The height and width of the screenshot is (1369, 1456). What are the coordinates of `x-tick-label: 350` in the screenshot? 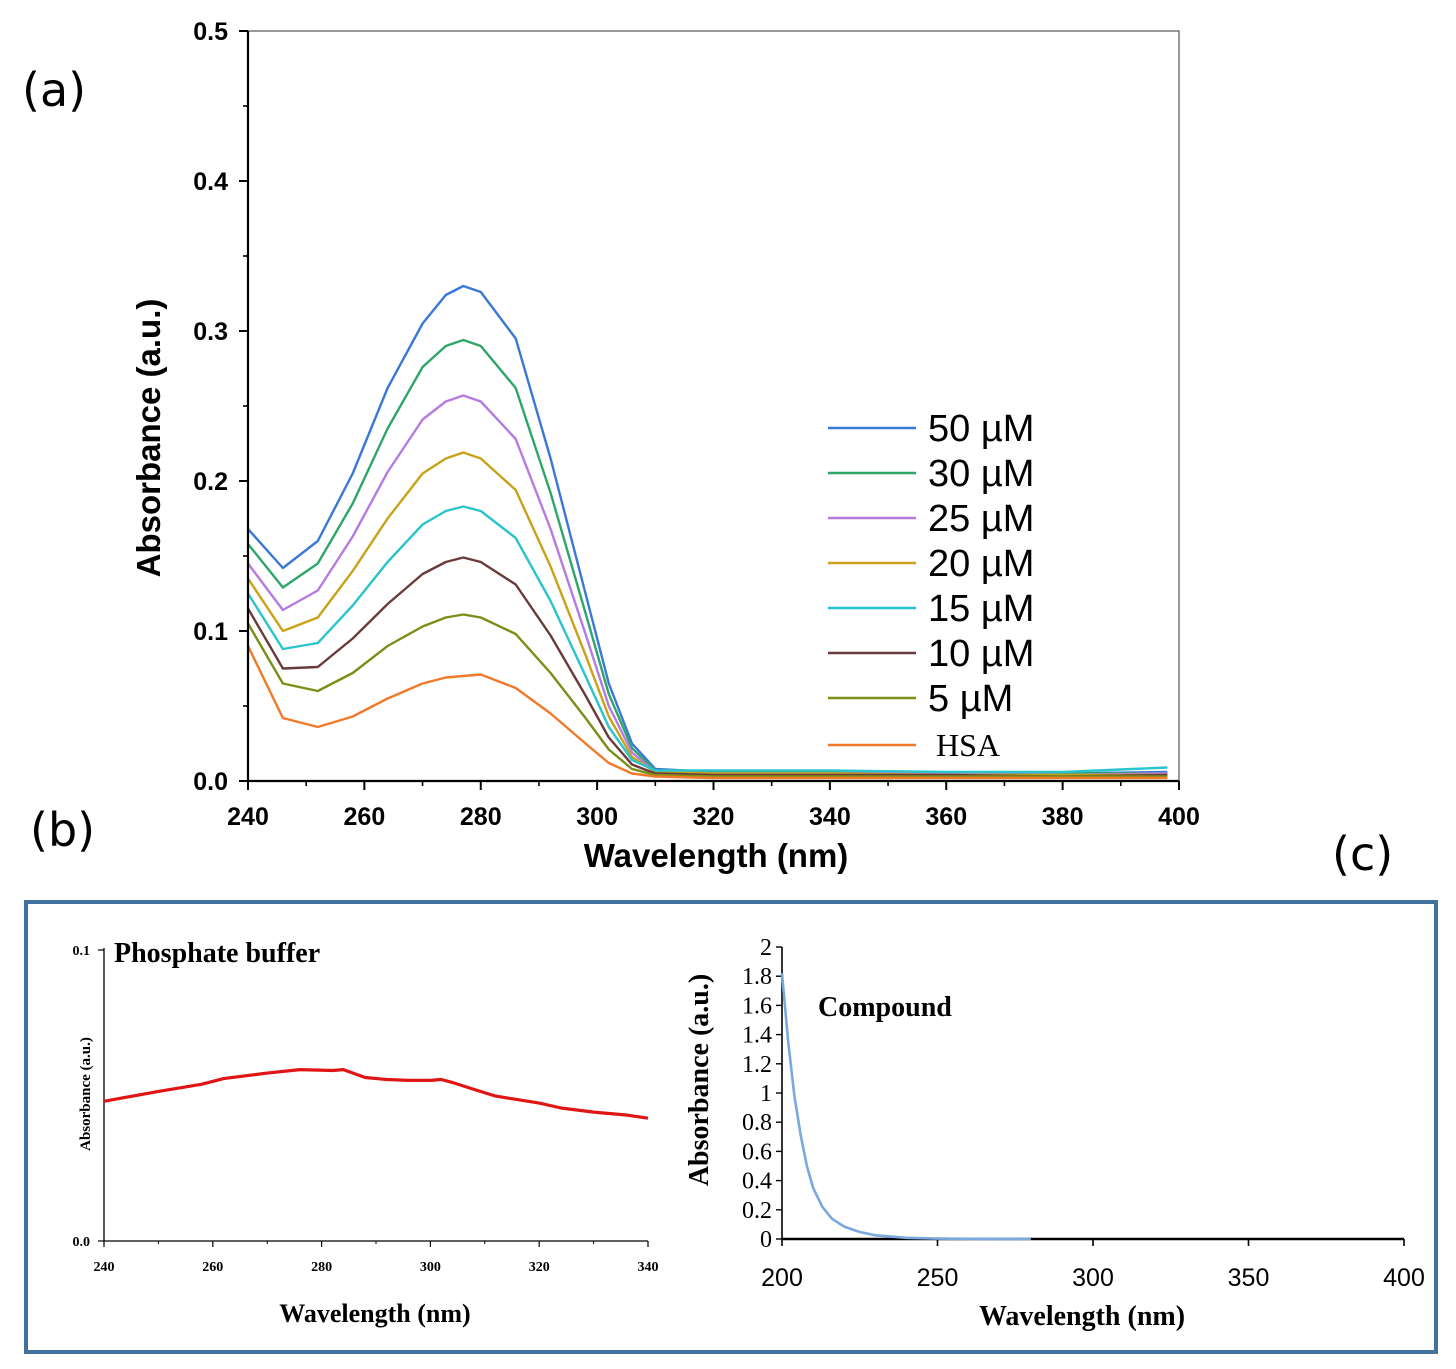 It's located at (1249, 1278).